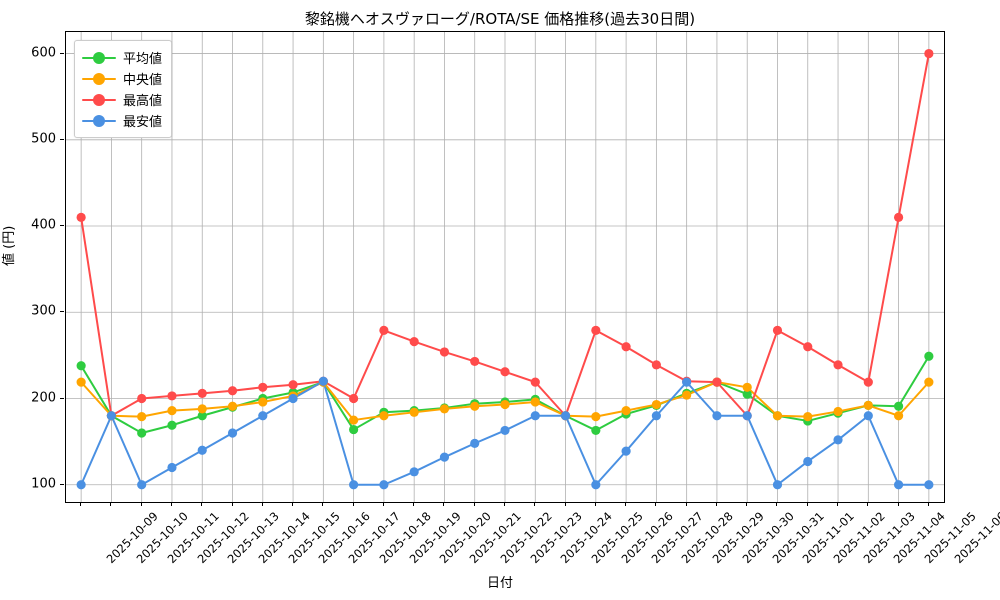 This screenshot has width=1000, height=600. I want to click on y-axis-tick-label: 100, so click(43, 484).